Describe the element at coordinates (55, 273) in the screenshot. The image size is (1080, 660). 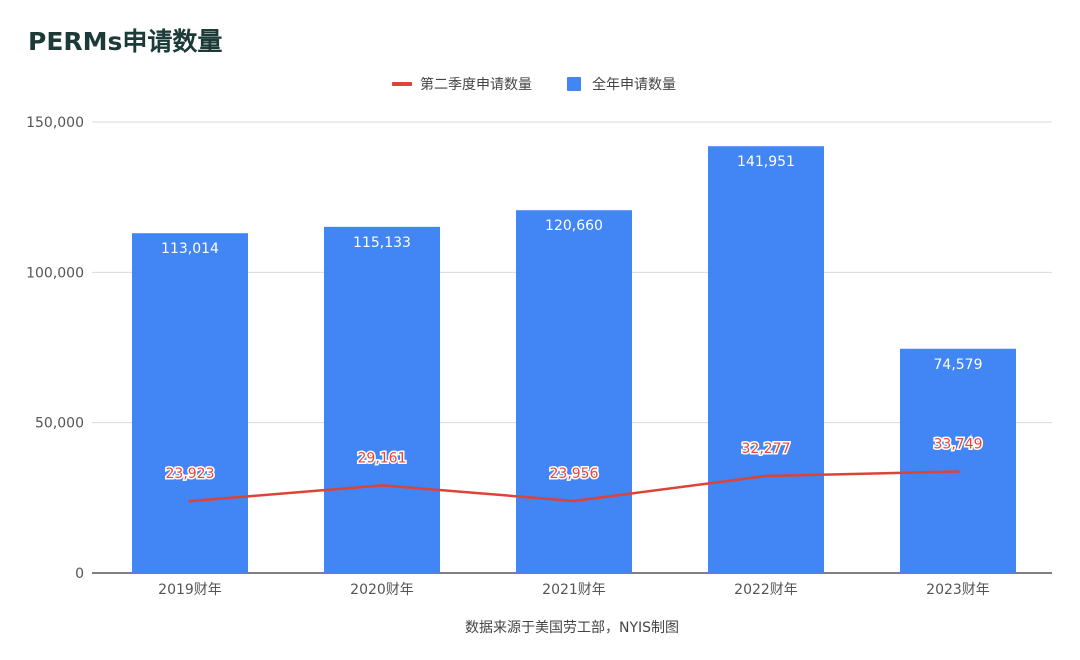
I see `y-tick-label: 100,000` at that location.